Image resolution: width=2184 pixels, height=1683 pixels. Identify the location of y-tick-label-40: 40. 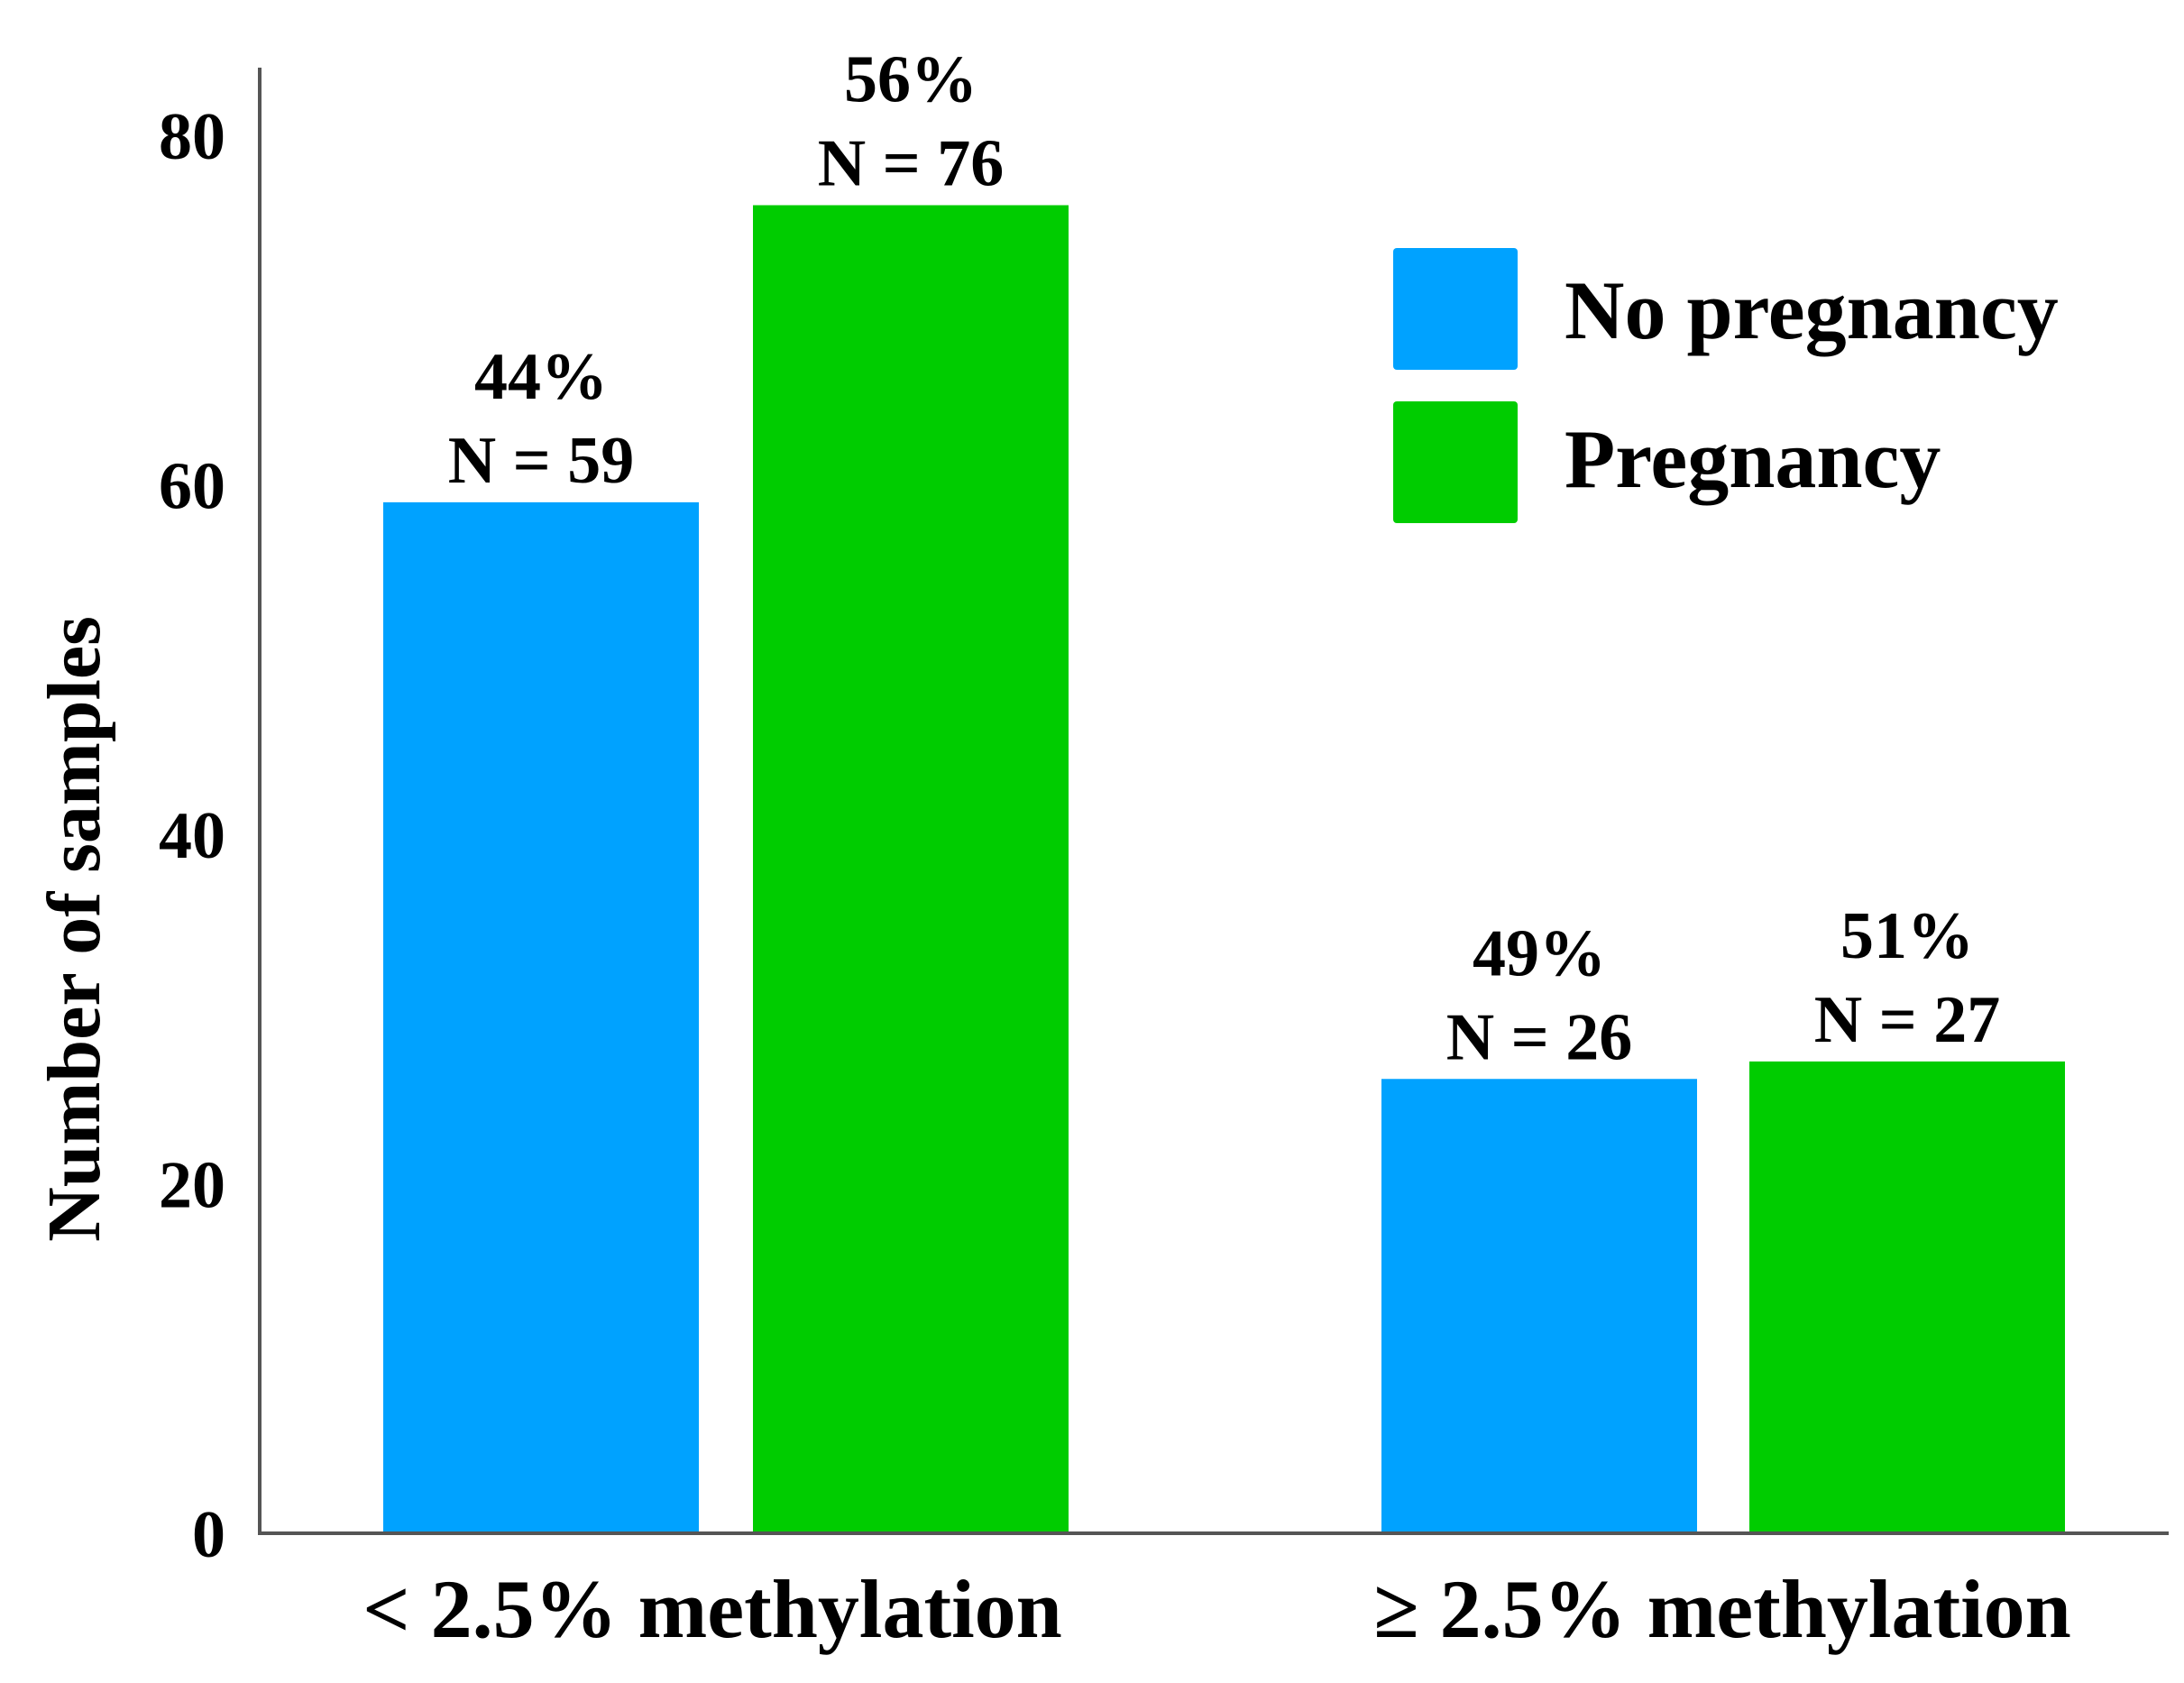
(192, 836).